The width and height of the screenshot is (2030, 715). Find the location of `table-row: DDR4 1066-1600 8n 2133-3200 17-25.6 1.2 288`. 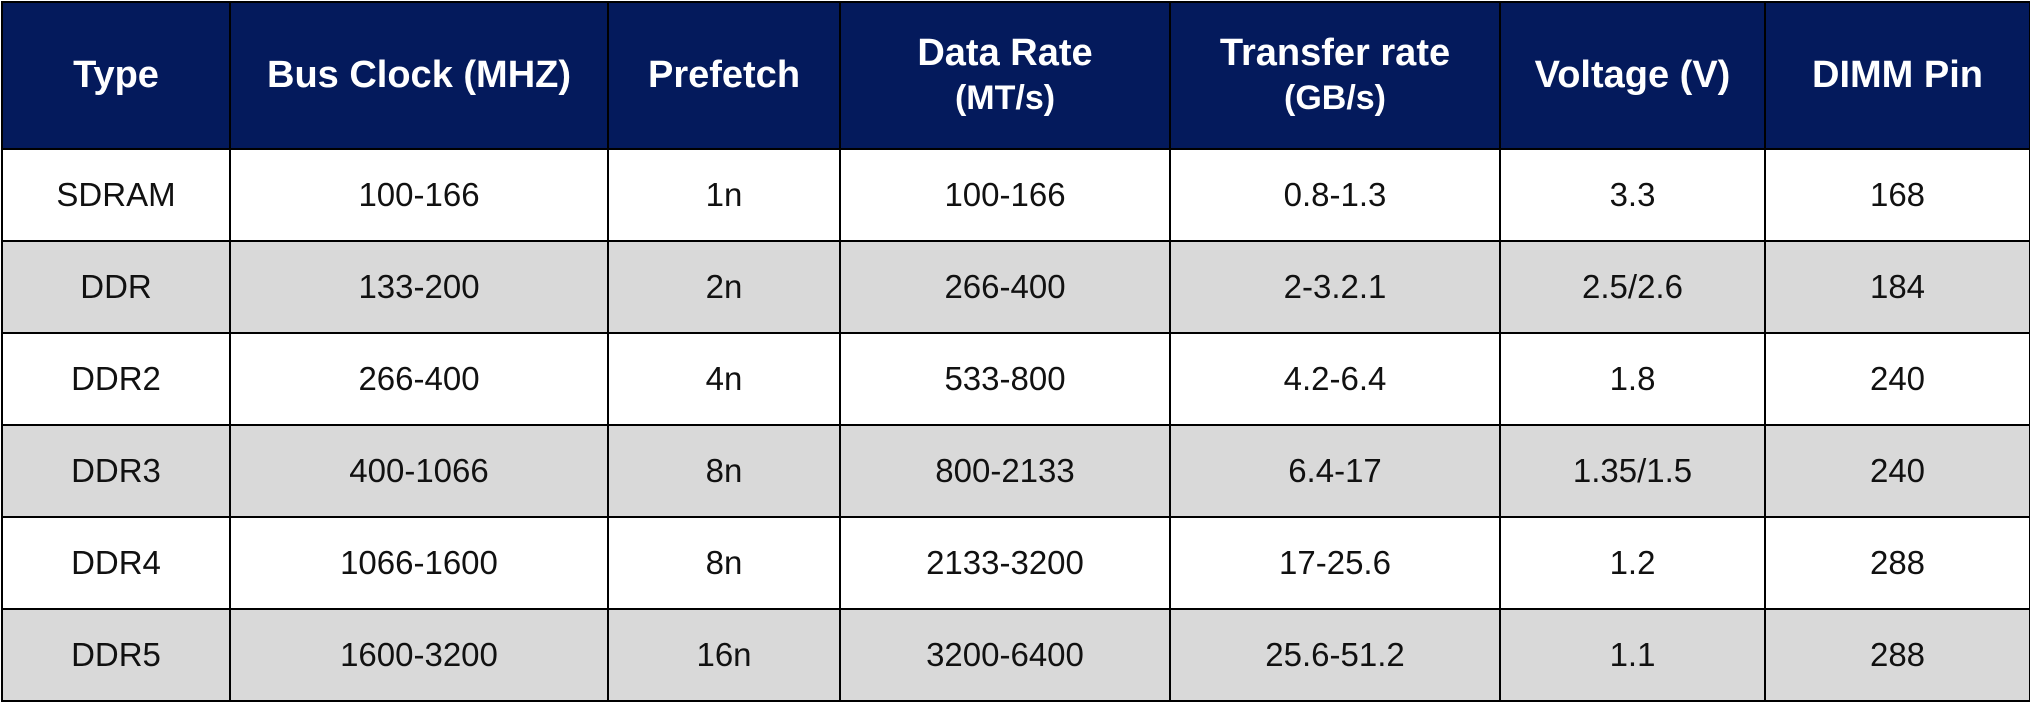

table-row: DDR4 1066-1600 8n 2133-3200 17-25.6 1.2 288 is located at coordinates (1015, 563).